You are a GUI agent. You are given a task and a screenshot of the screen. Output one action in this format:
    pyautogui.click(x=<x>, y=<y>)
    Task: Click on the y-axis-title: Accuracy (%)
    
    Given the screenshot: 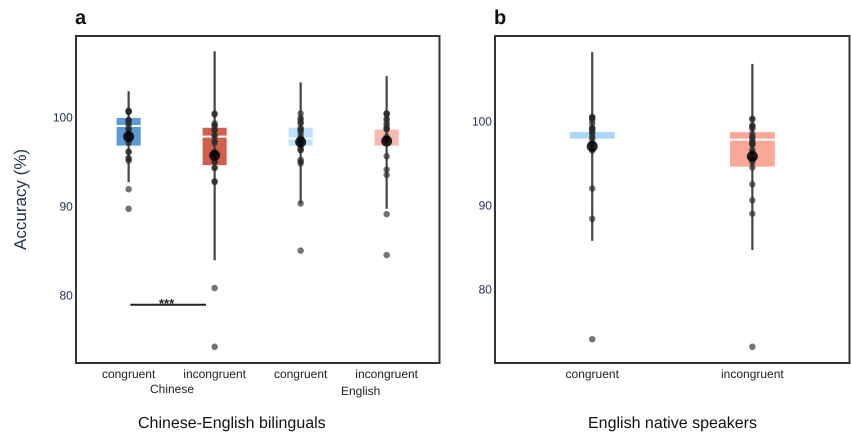 What is the action you would take?
    pyautogui.click(x=20, y=199)
    